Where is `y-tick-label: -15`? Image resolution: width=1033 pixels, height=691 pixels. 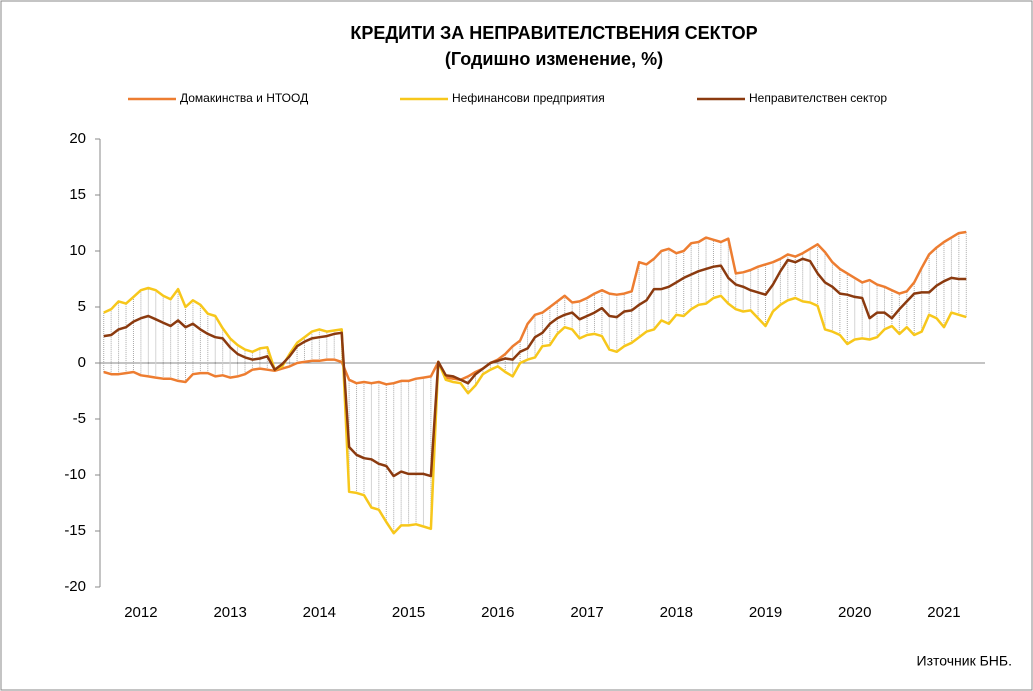 y-tick-label: -15 is located at coordinates (75, 530).